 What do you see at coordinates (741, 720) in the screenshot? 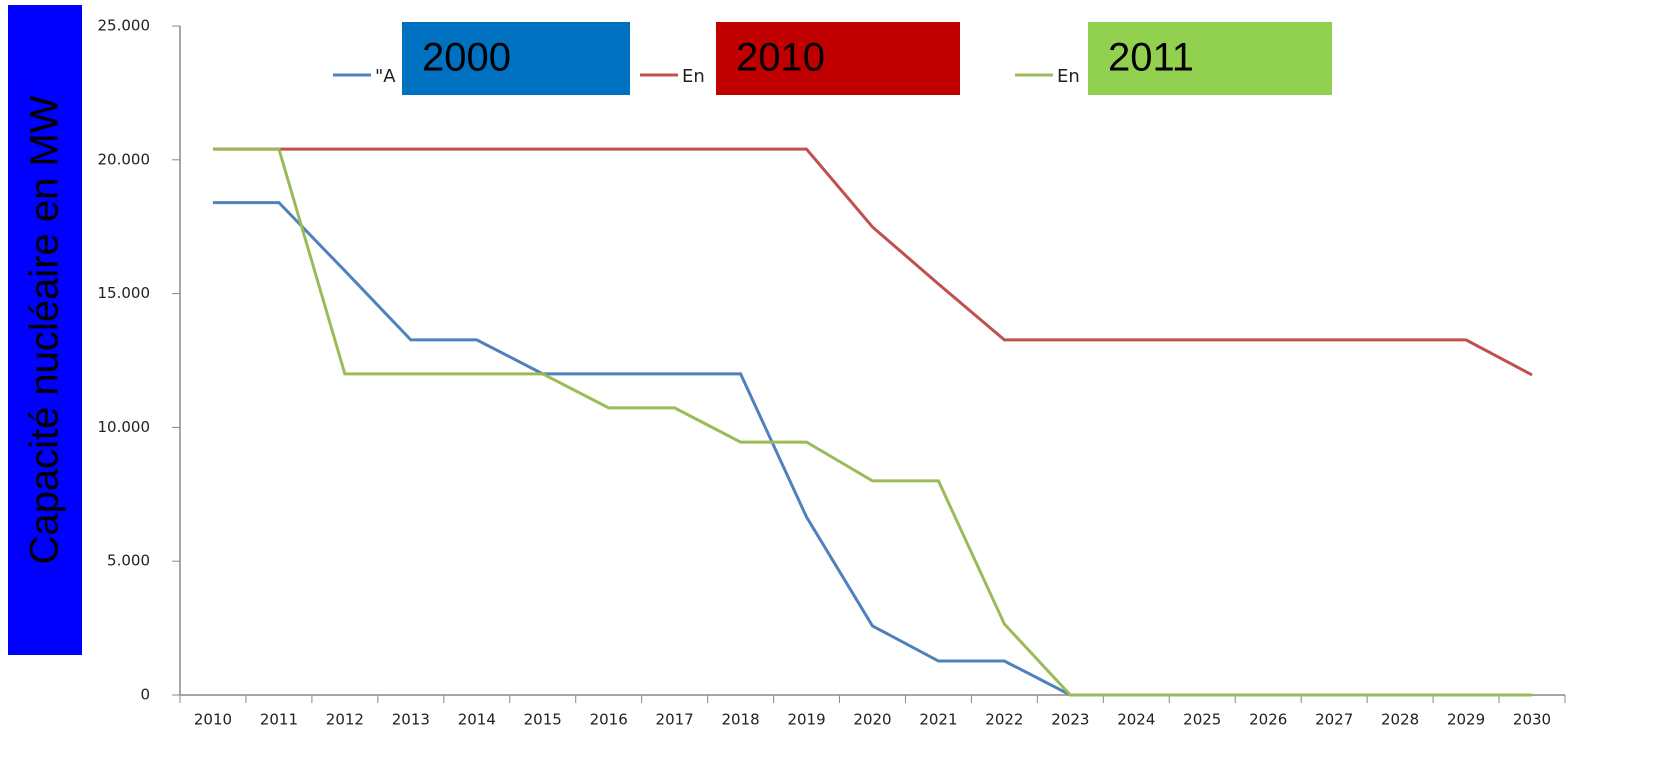
I see `x-tick-label: 2018` at bounding box center [741, 720].